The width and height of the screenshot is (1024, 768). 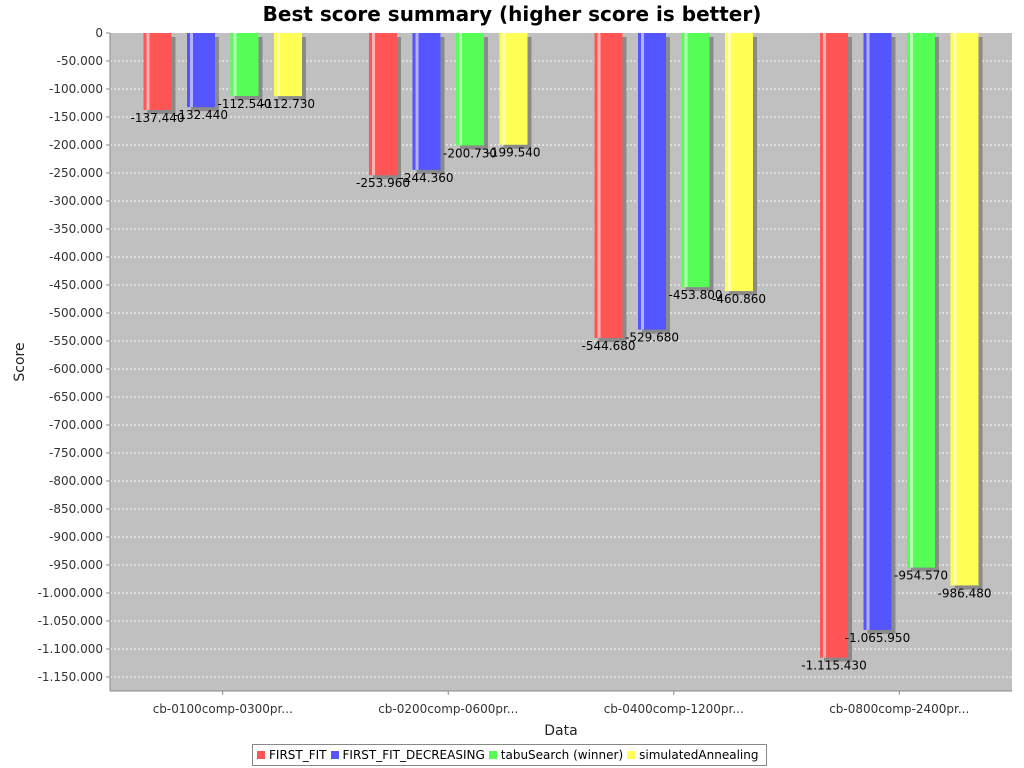 I want to click on value-label: -460.860, so click(x=739, y=299).